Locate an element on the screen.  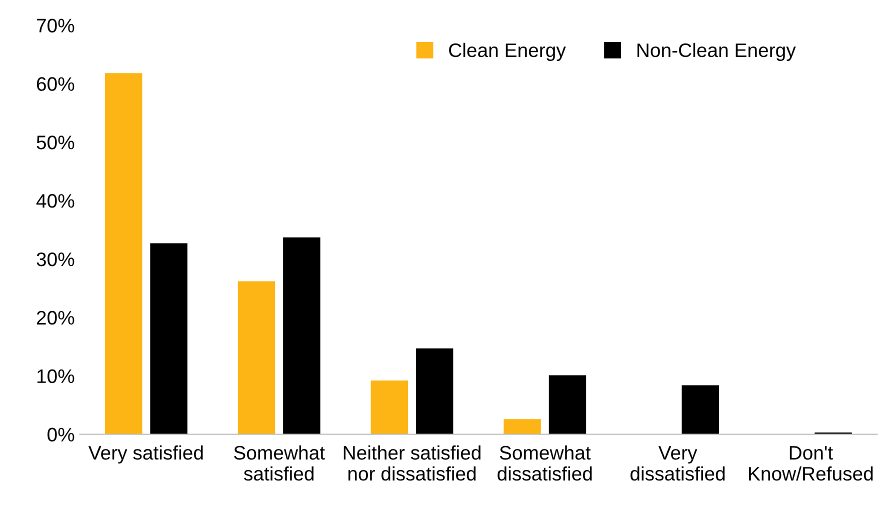
x-tick-label: Don't Know/Refused is located at coordinates (811, 463).